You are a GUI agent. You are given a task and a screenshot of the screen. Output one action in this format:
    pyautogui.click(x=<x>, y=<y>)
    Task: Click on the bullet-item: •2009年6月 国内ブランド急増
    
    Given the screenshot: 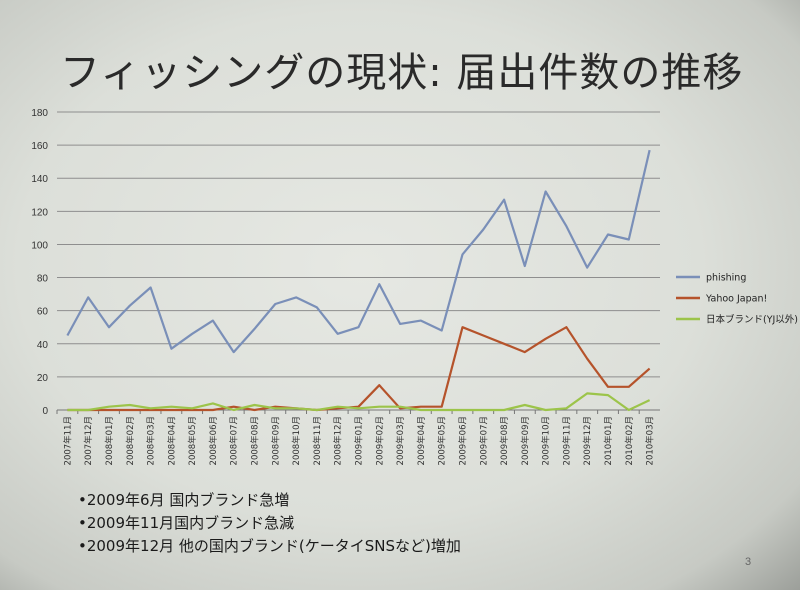 What is the action you would take?
    pyautogui.click(x=184, y=500)
    